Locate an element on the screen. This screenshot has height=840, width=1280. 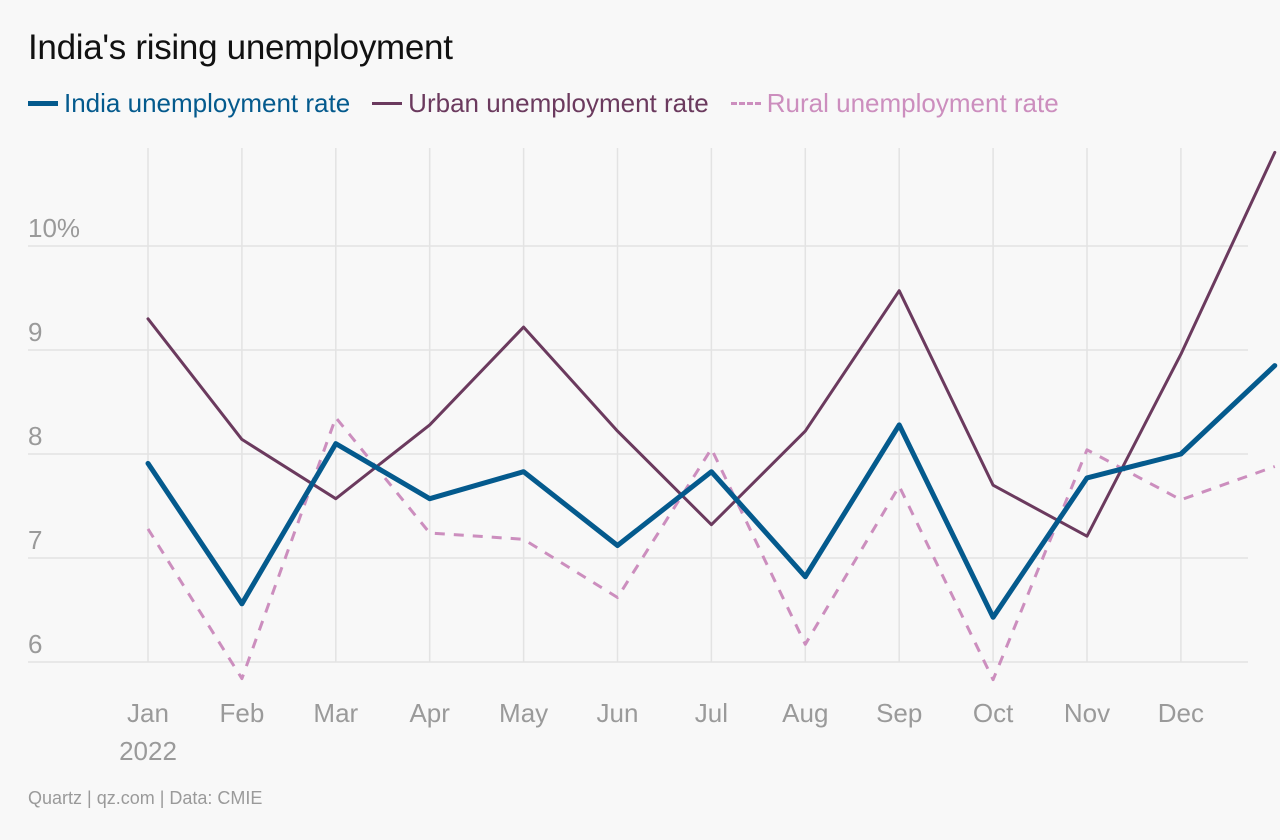
y-tick-label: 9 is located at coordinates (35, 332).